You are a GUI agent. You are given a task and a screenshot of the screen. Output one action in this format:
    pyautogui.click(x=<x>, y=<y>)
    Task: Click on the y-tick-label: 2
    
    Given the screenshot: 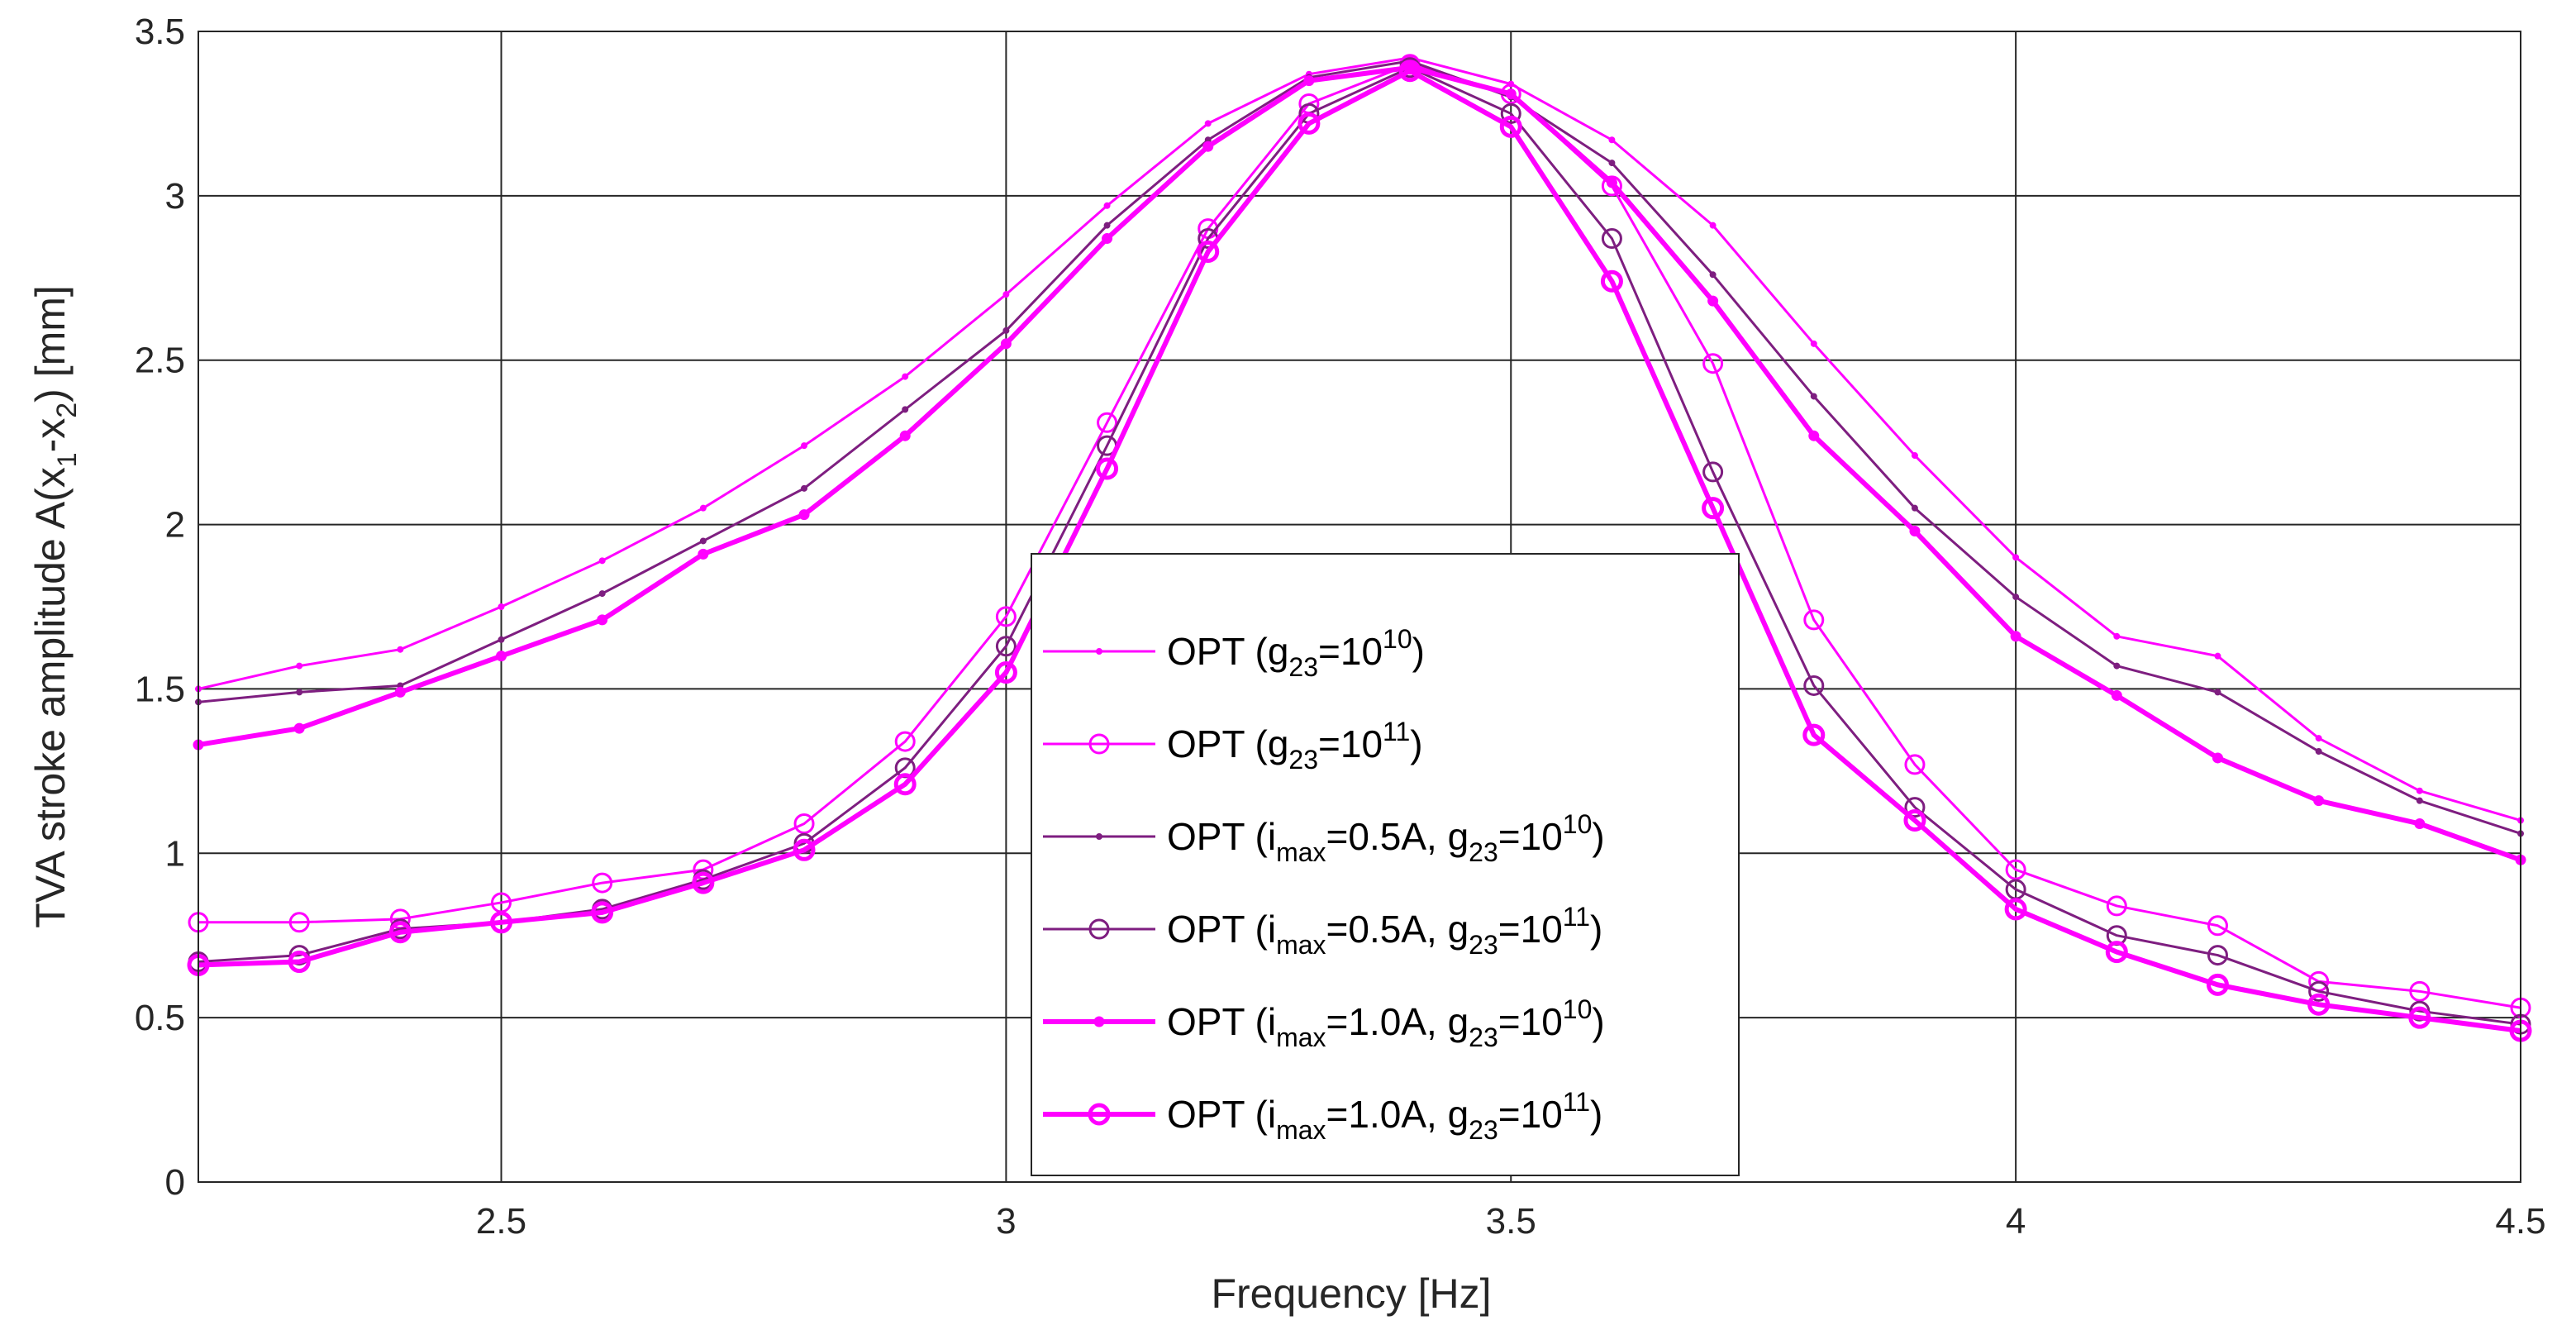 What is the action you would take?
    pyautogui.click(x=175, y=525)
    